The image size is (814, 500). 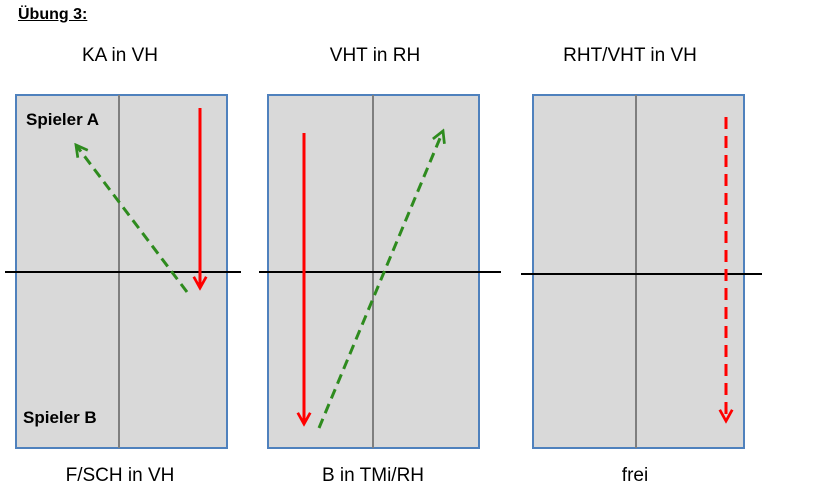 I want to click on player-a-label: Spieler A, so click(x=63, y=119).